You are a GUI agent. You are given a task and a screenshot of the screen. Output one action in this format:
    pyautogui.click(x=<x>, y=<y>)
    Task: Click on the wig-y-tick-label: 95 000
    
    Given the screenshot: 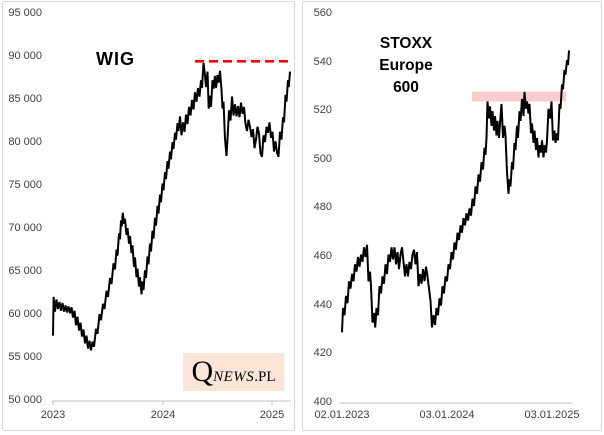 What is the action you would take?
    pyautogui.click(x=25, y=13)
    